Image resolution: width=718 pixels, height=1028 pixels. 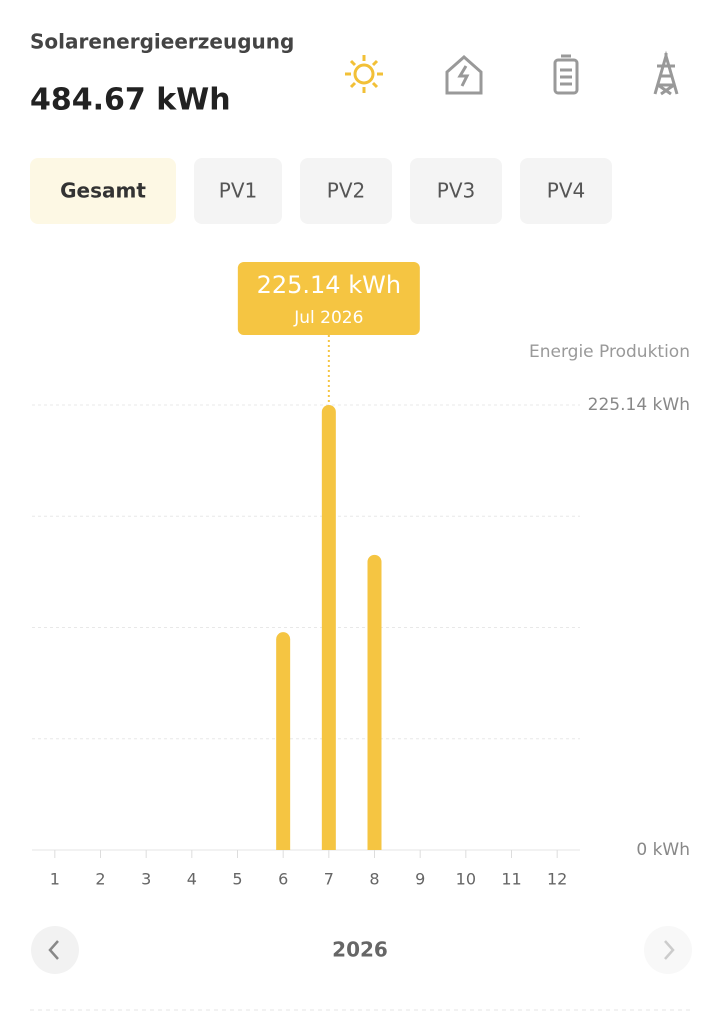 I want to click on y-tick-label: 225.14 kWh, so click(x=639, y=405).